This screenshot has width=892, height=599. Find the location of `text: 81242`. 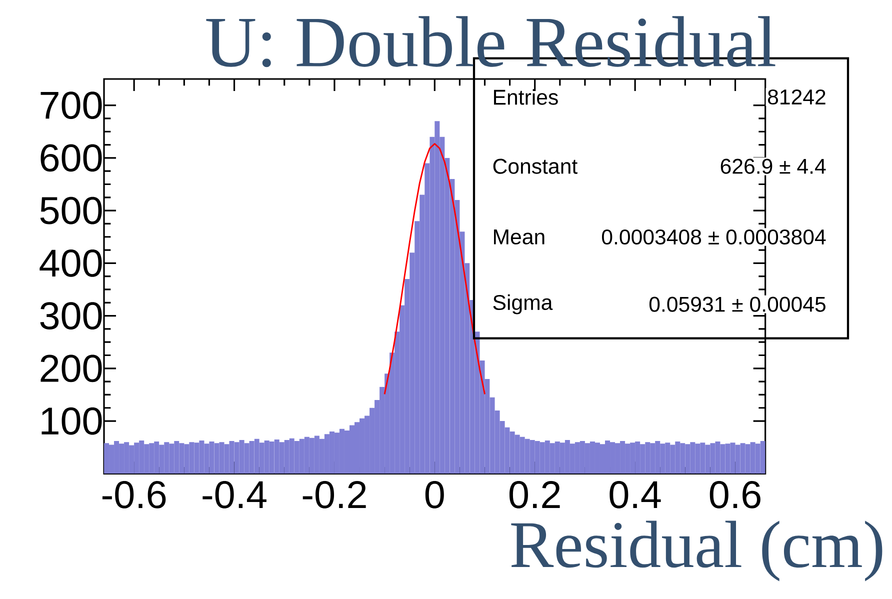

text: 81242 is located at coordinates (797, 97).